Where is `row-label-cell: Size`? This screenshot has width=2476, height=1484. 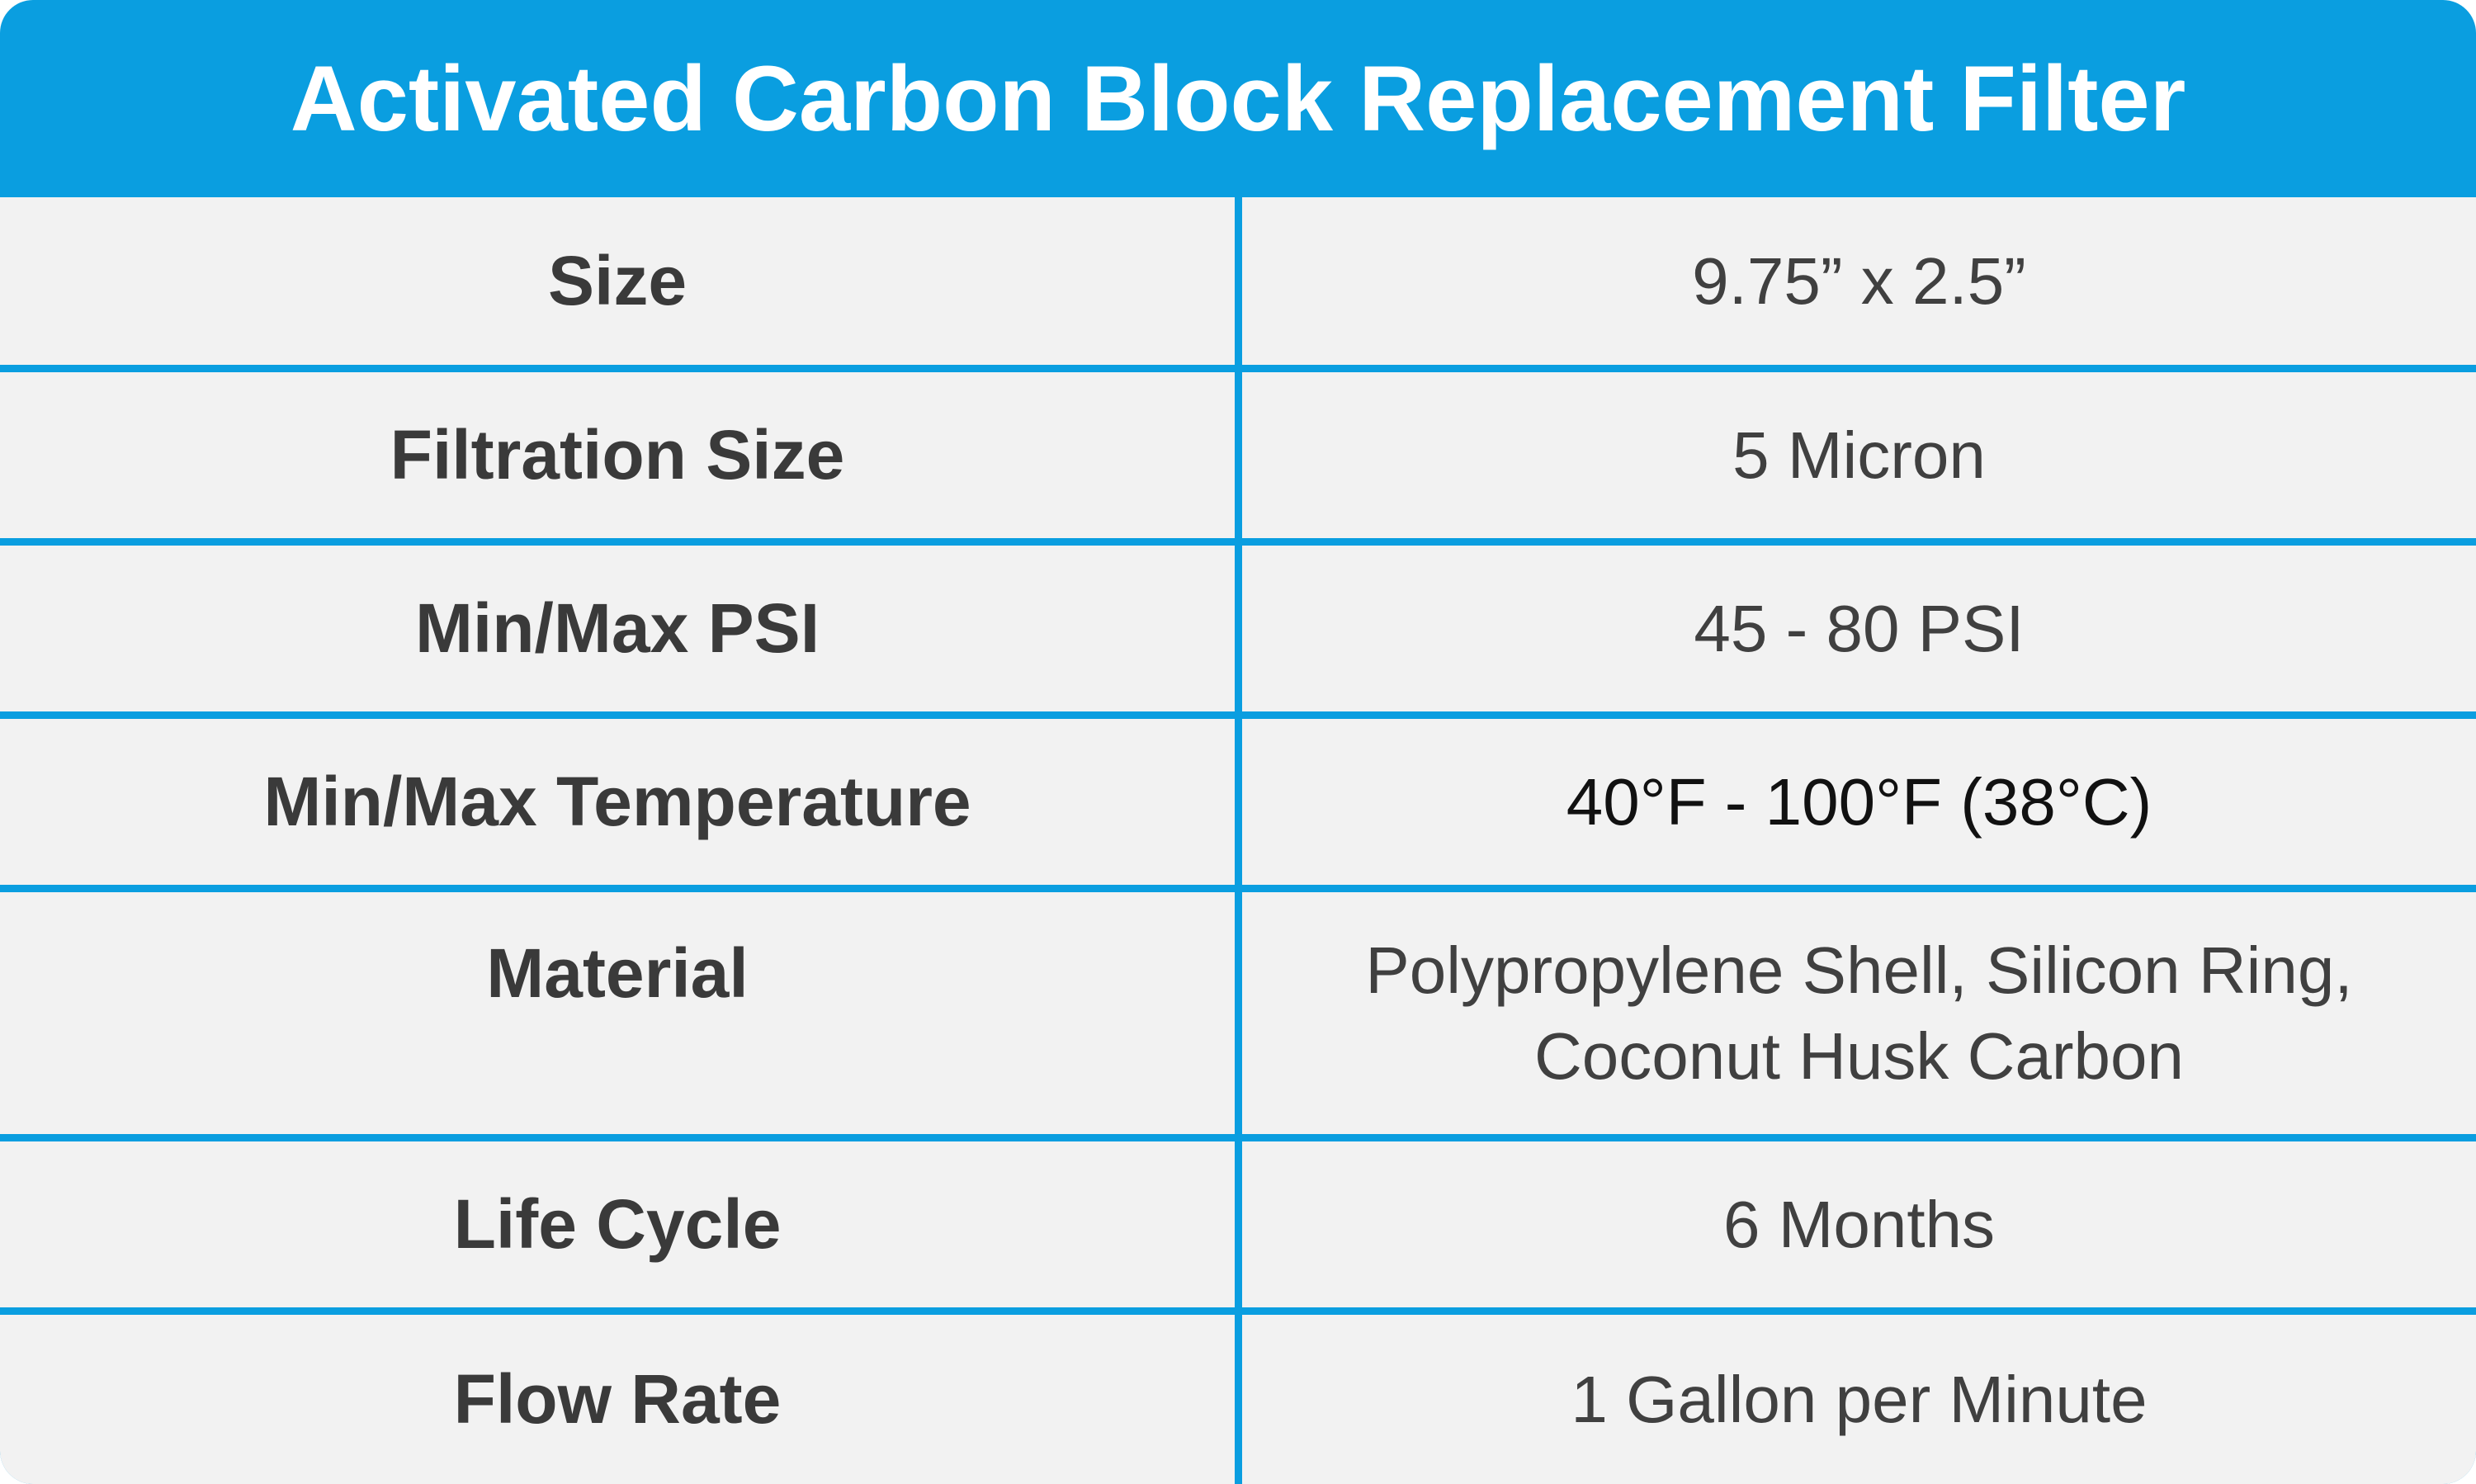
row-label-cell: Size is located at coordinates (617, 281).